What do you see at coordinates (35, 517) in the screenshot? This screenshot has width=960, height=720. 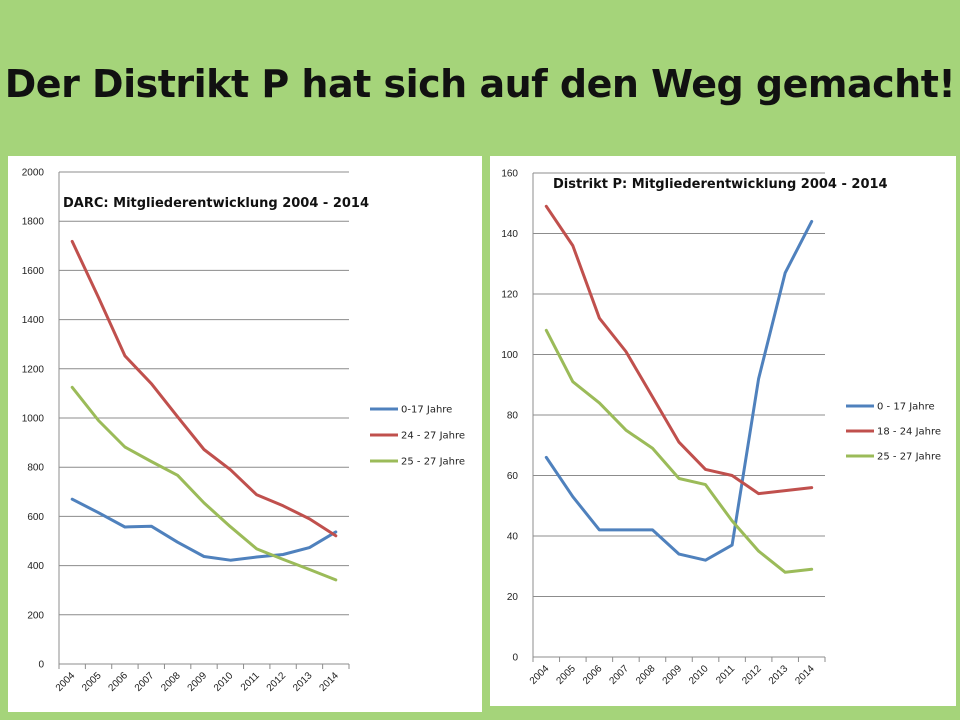 I see `y-tick-label: 600` at bounding box center [35, 517].